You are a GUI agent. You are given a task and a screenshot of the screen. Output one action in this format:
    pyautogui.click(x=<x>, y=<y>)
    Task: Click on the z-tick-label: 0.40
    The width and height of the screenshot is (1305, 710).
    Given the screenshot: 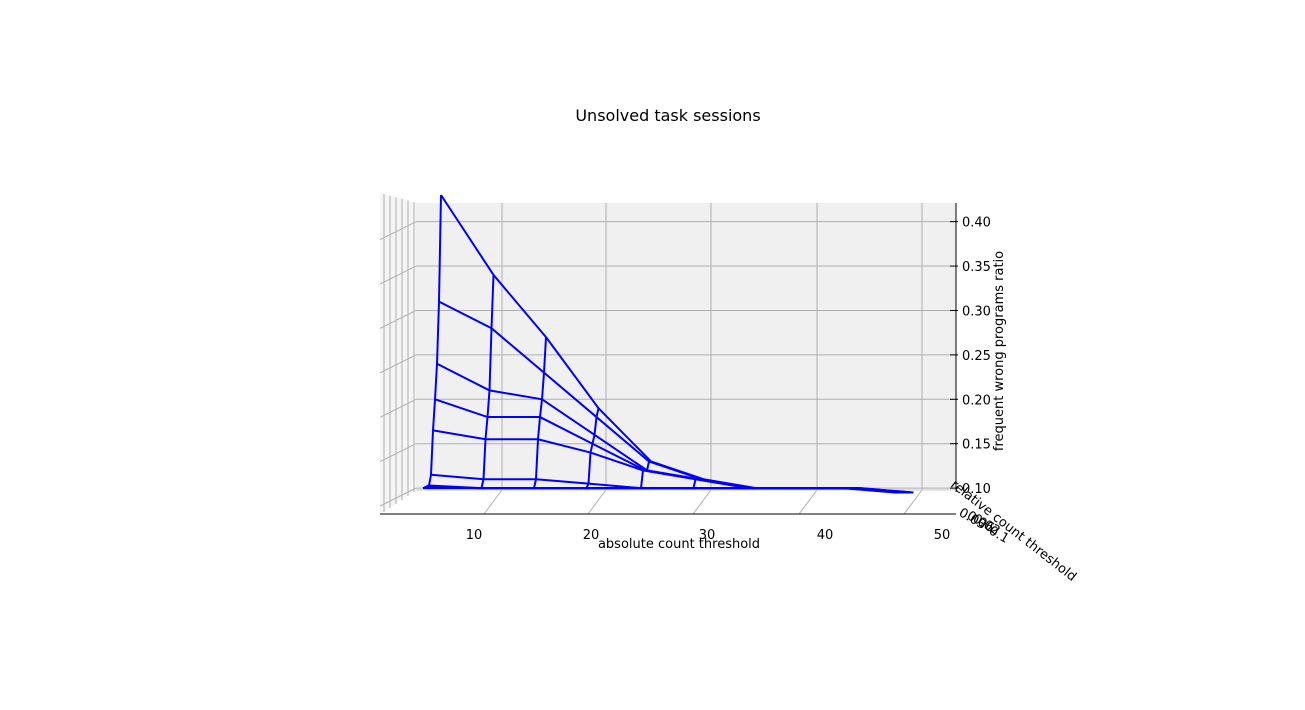 What is the action you would take?
    pyautogui.click(x=976, y=223)
    